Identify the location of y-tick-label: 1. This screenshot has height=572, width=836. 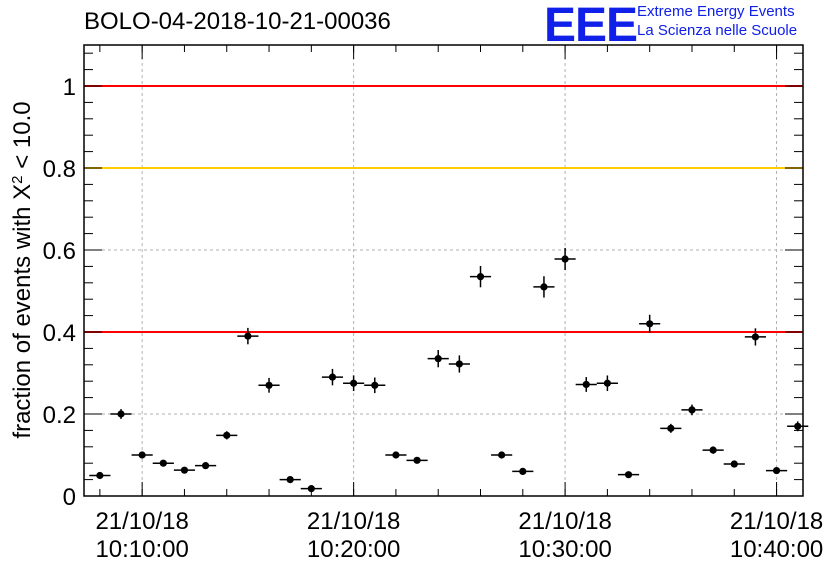
(69, 87).